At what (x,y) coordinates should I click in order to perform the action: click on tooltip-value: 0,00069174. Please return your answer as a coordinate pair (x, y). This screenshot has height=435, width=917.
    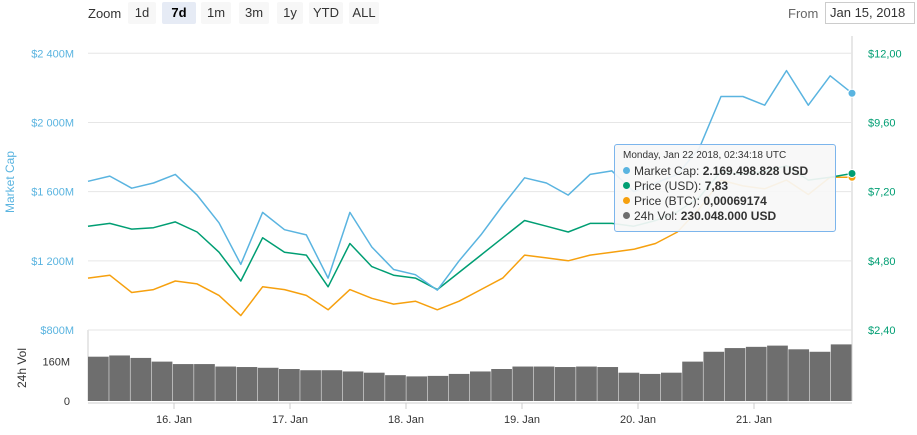
    Looking at the image, I should click on (735, 201).